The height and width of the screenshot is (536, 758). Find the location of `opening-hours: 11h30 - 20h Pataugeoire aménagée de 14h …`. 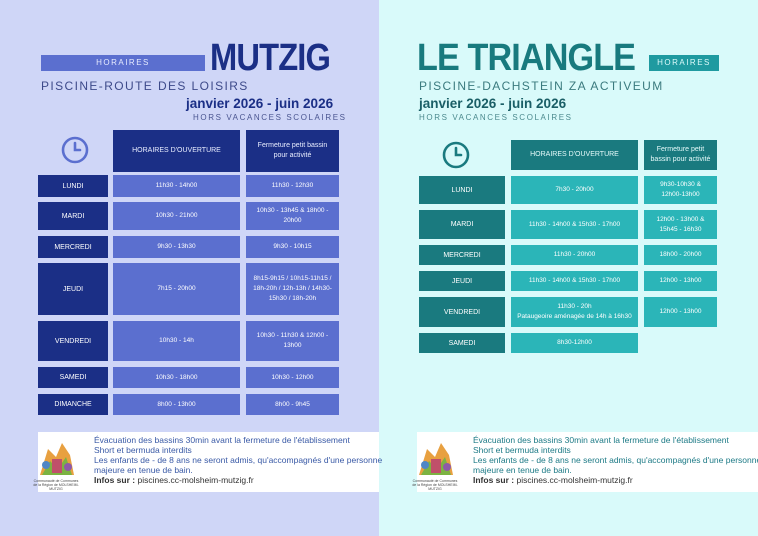

opening-hours: 11h30 - 20h Pataugeoire aménagée de 14h … is located at coordinates (574, 312).